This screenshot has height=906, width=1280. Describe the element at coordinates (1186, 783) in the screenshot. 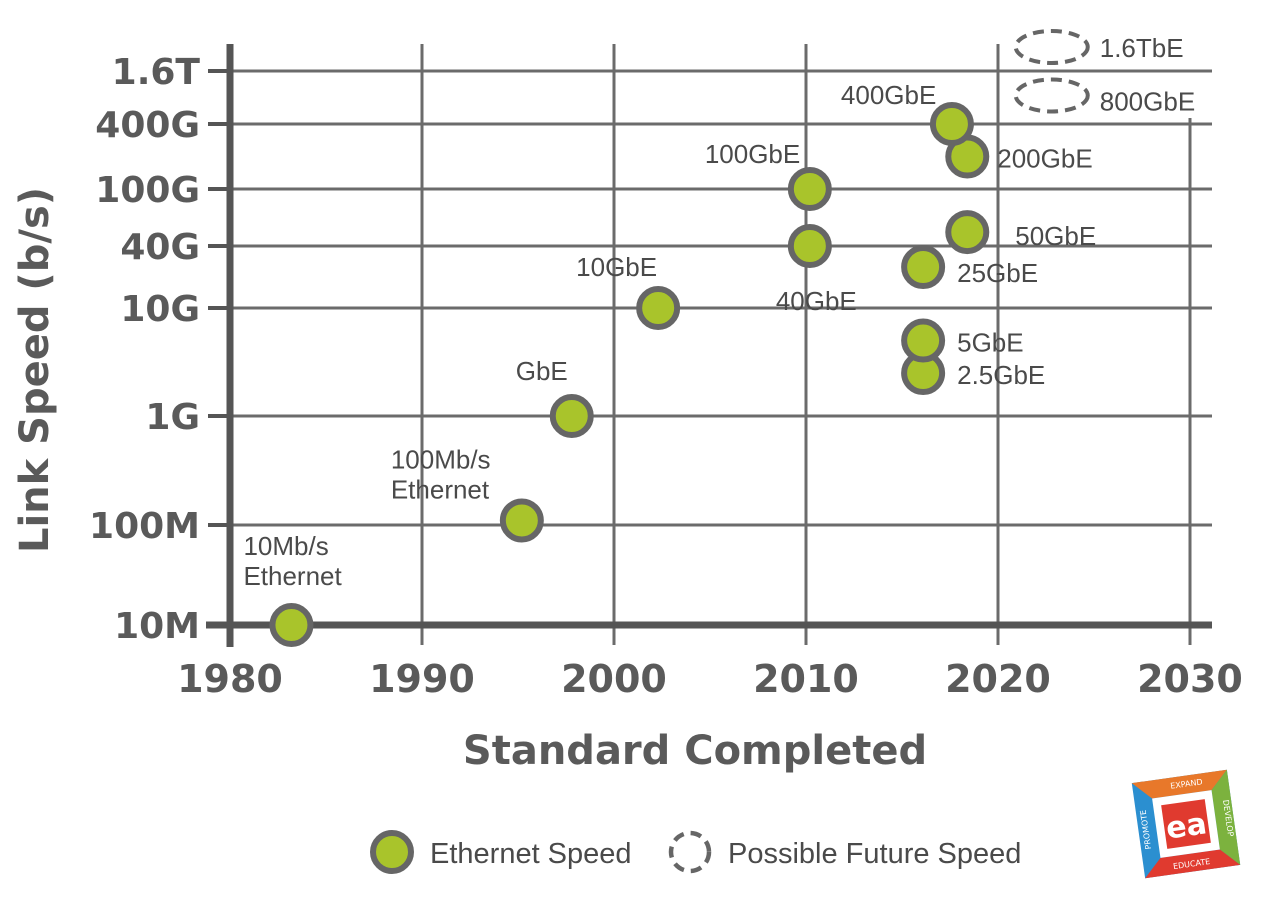

I see `ea-logo-word-top: EXPAND` at that location.